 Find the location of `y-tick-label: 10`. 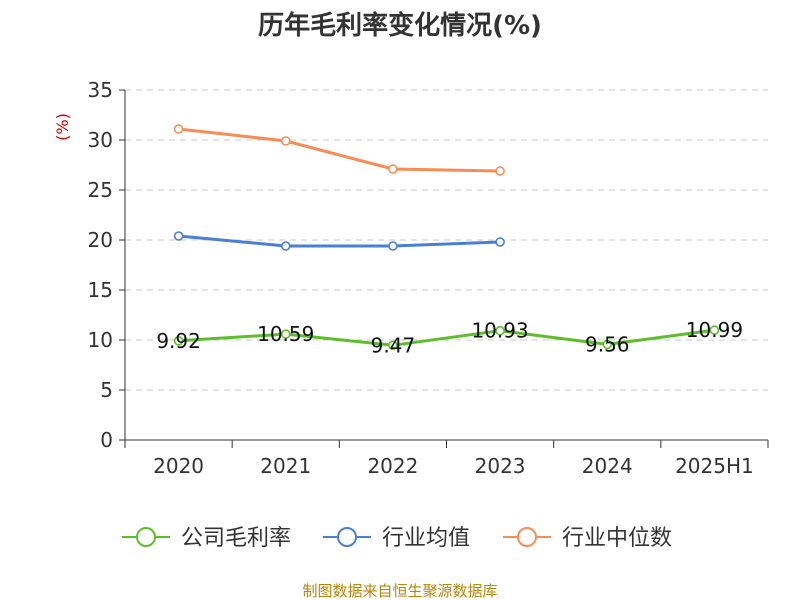

y-tick-label: 10 is located at coordinates (100, 340).